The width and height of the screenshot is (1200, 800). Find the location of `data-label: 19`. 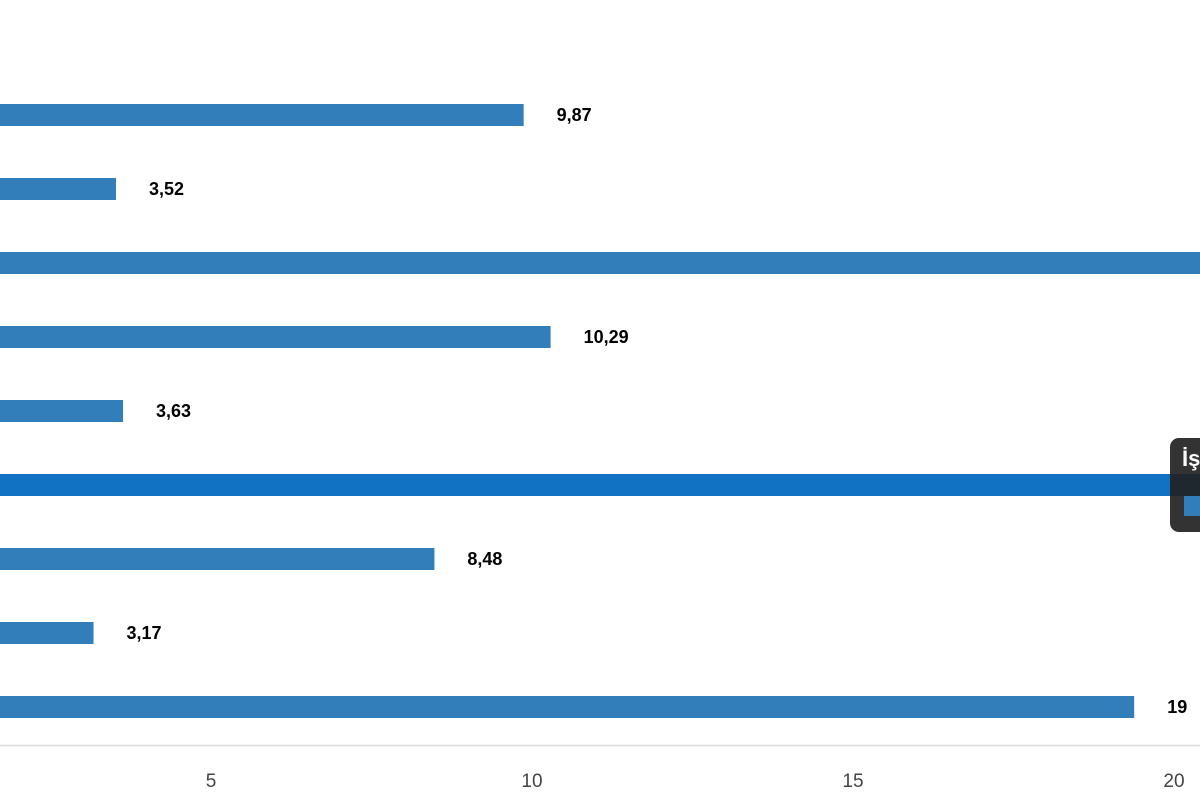

data-label: 19 is located at coordinates (1177, 707).